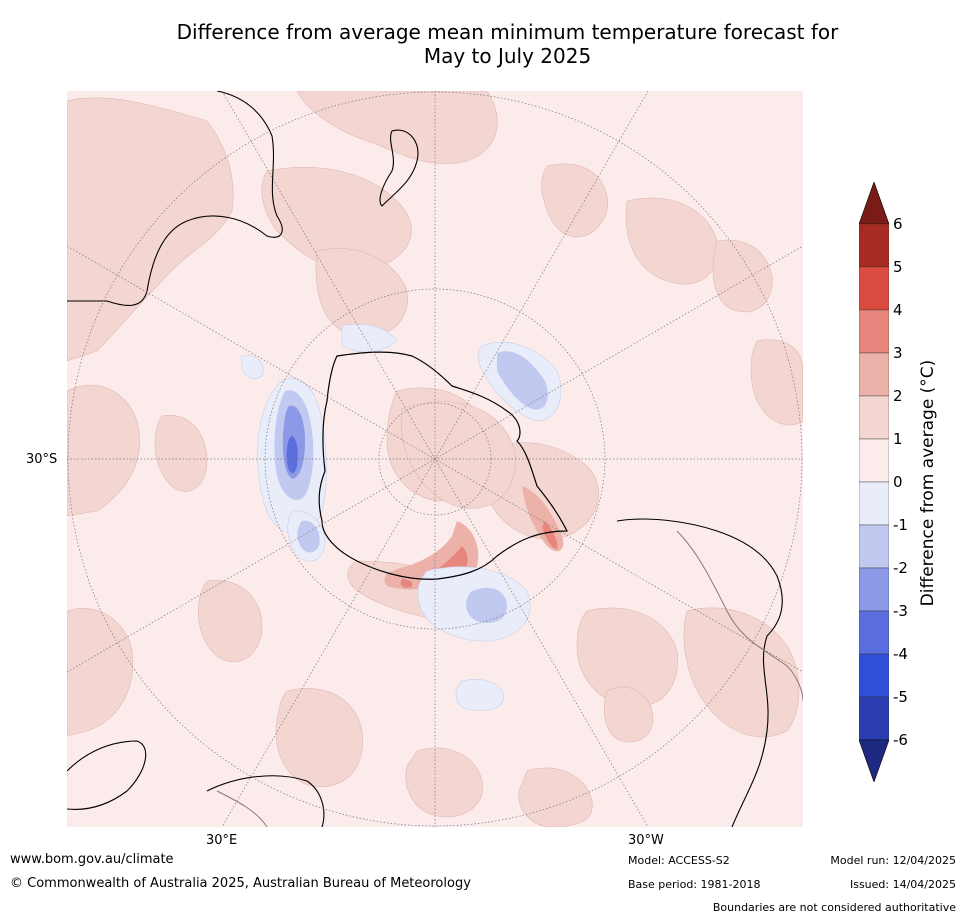 The height and width of the screenshot is (919, 965). I want to click on lon-label-30e: 30°E, so click(222, 840).